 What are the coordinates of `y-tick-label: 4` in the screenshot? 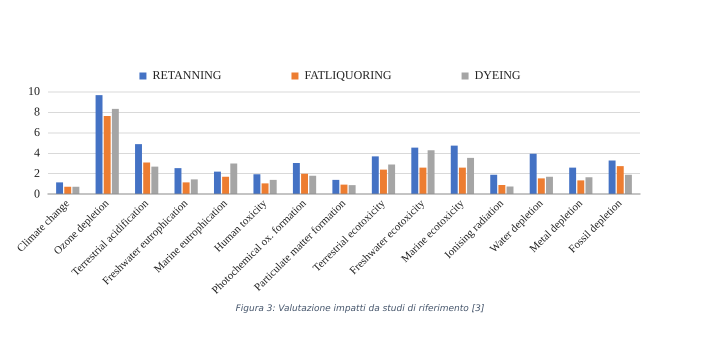 It's located at (37, 152).